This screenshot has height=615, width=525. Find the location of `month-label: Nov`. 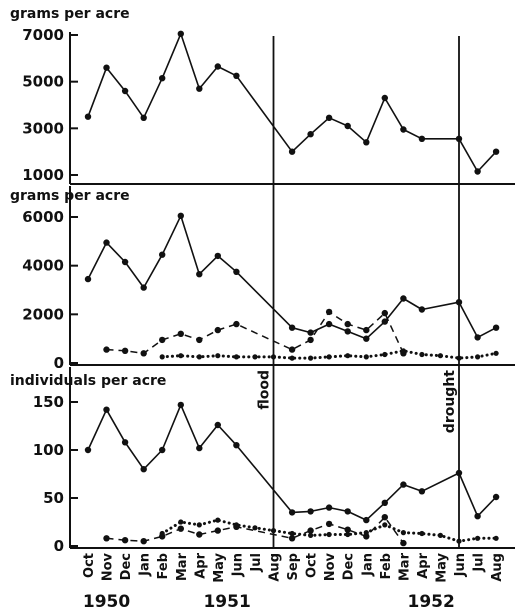

month-label: Nov is located at coordinates (330, 566).